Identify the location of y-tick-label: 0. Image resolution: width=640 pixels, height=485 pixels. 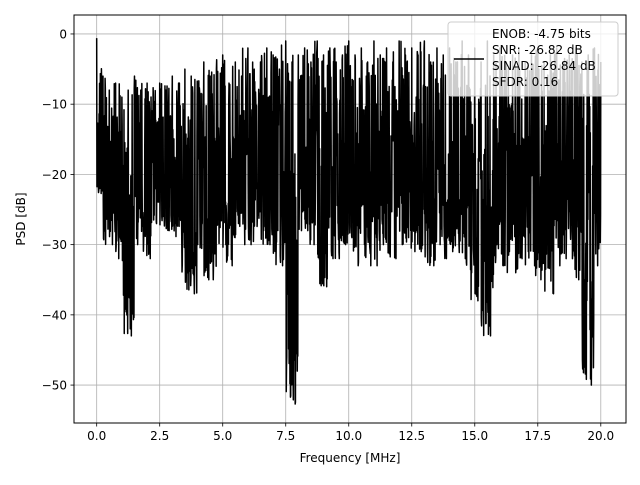
(63, 34).